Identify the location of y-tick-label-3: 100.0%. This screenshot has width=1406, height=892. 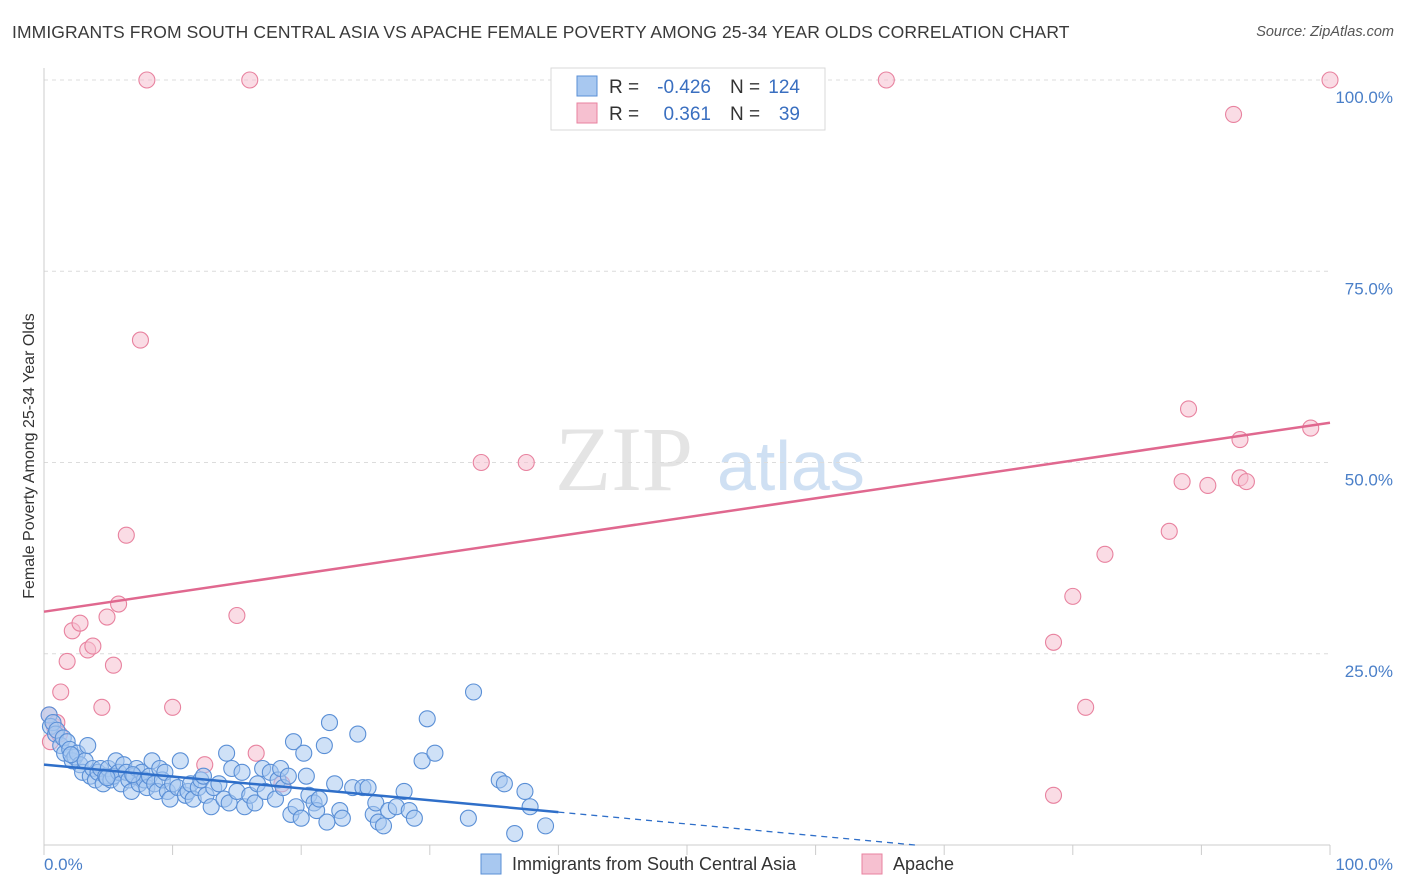
(1364, 97).